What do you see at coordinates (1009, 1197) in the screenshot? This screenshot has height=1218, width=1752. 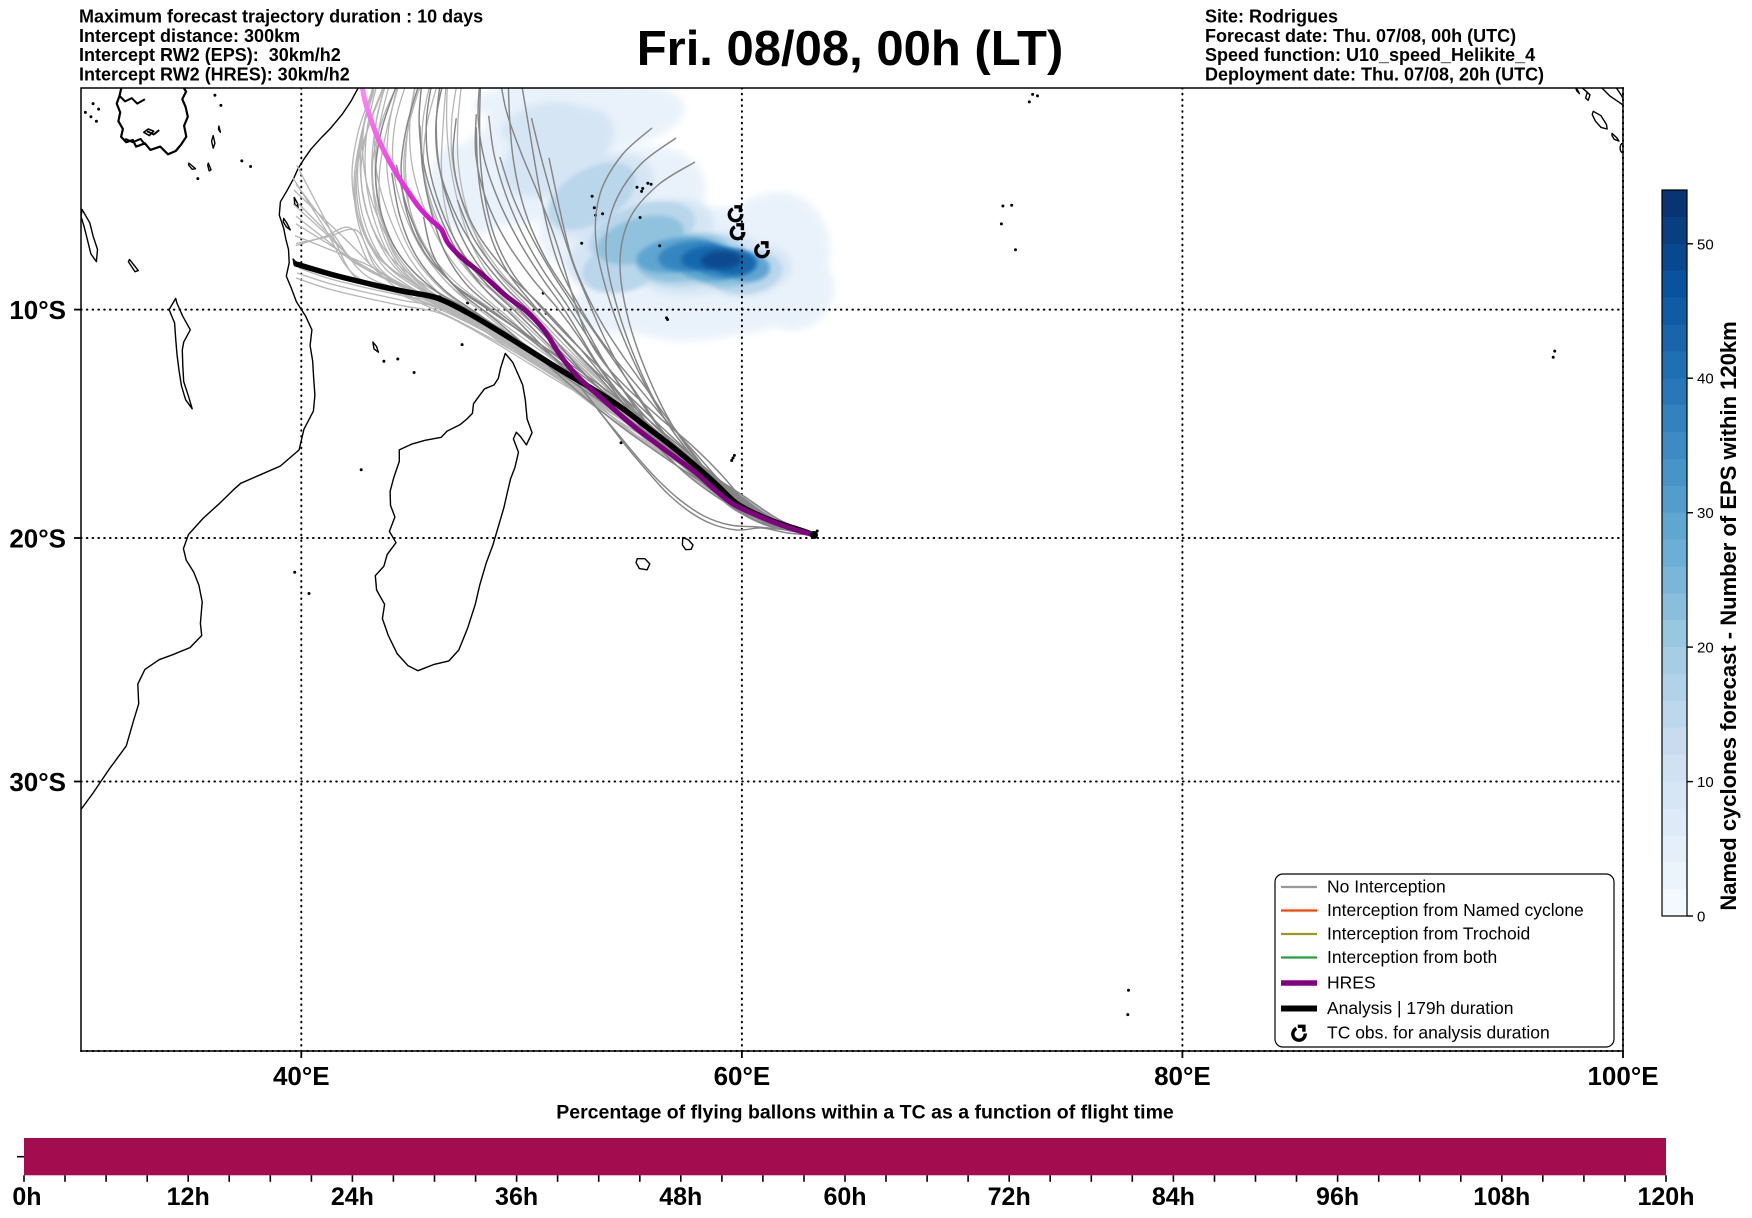 I see `svg-text: 72h` at bounding box center [1009, 1197].